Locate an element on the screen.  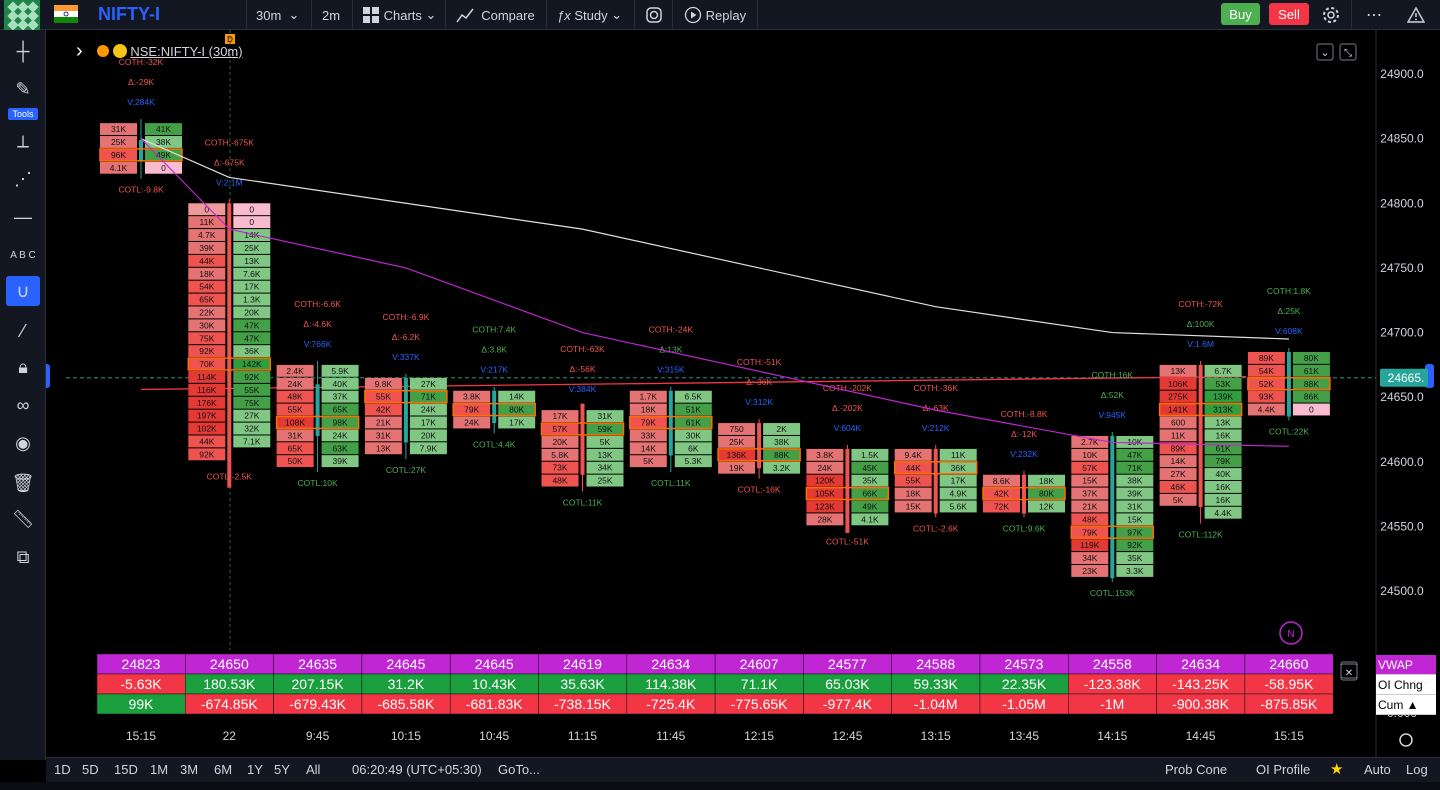
buy-button: Buy is located at coordinates (1240, 14).